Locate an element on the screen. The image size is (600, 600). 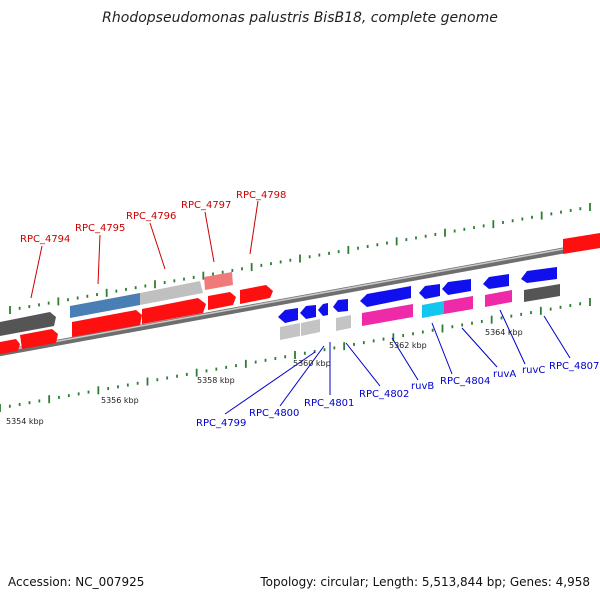
gene-red-right is located at coordinates (581, 243).